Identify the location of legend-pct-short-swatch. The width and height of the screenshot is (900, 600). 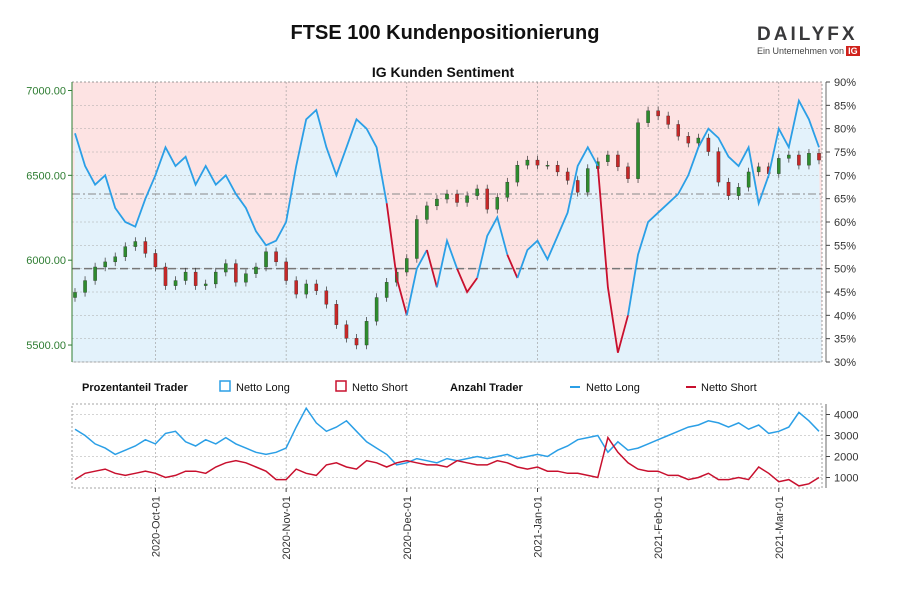
(341, 386).